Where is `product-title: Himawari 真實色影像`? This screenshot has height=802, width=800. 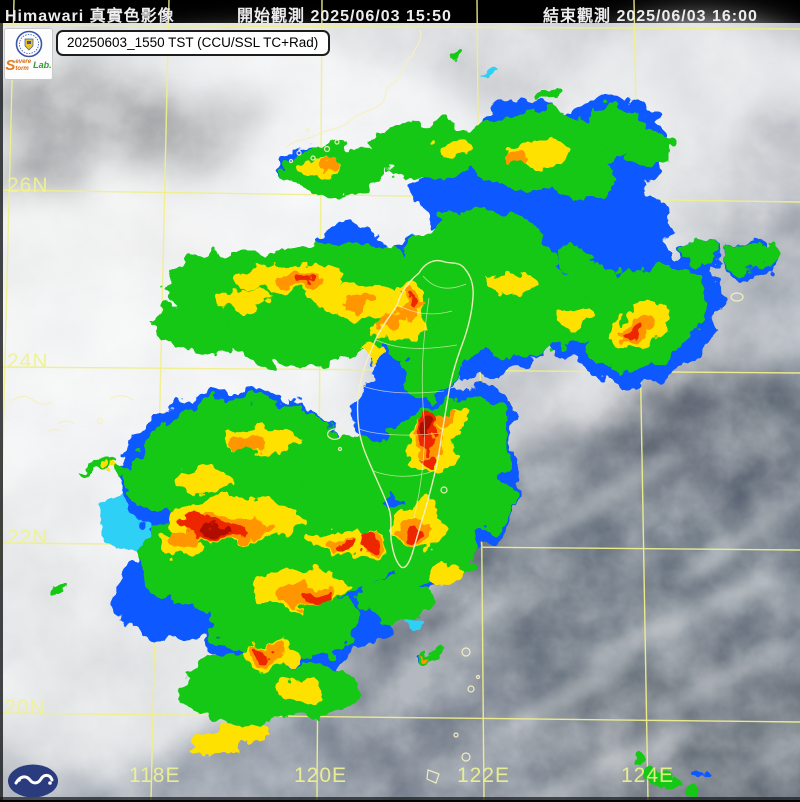
product-title: Himawari 真實色影像 is located at coordinates (90, 16).